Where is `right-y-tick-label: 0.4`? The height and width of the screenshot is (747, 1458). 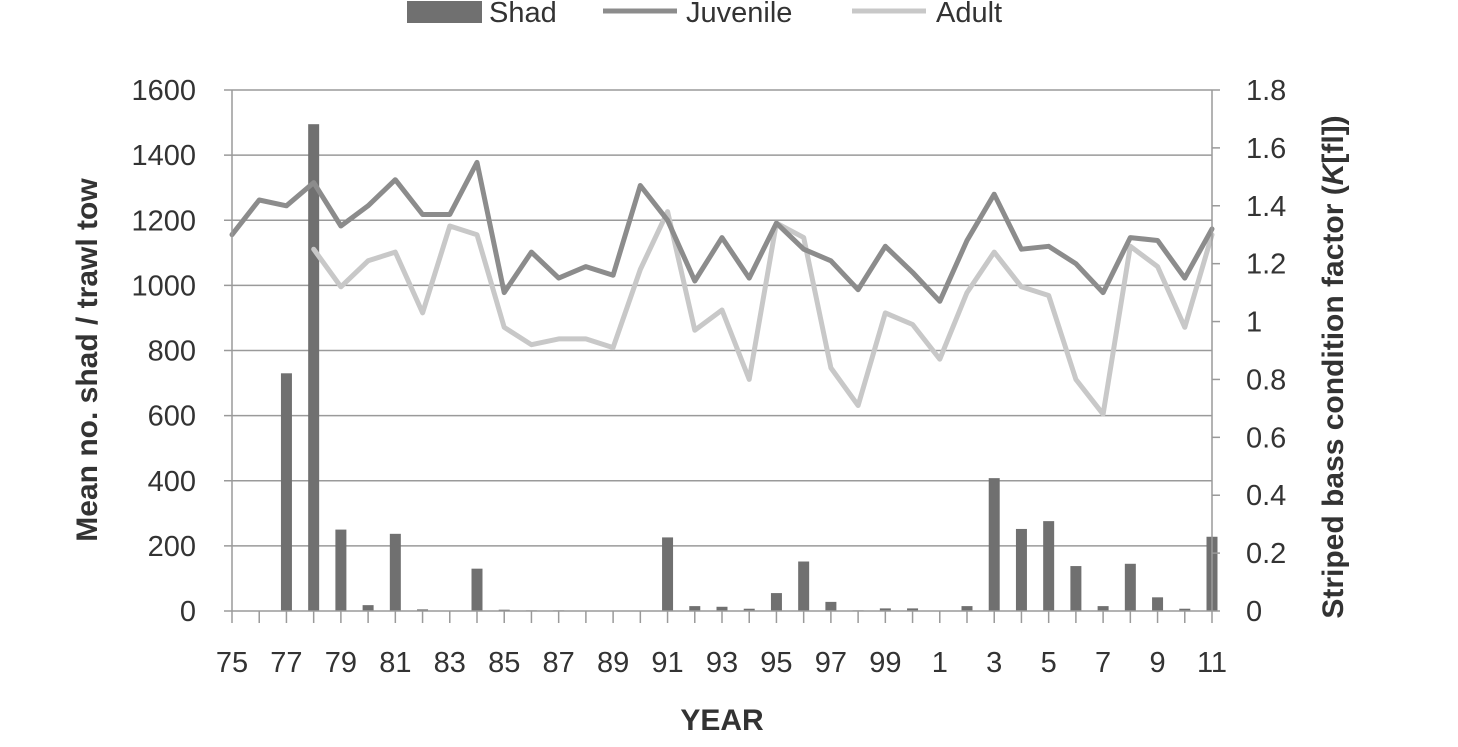 right-y-tick-label: 0.4 is located at coordinates (1266, 496).